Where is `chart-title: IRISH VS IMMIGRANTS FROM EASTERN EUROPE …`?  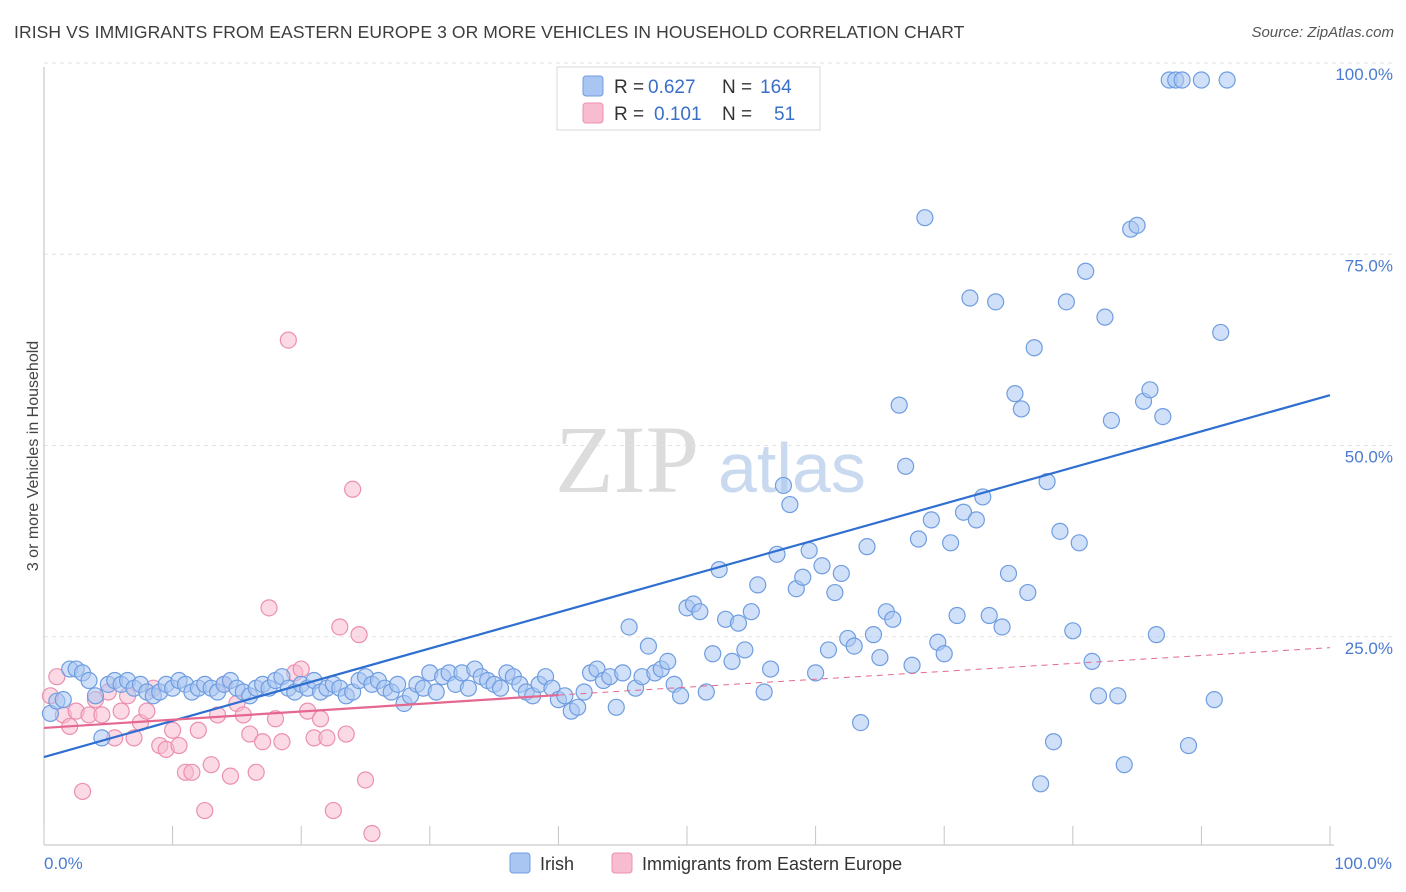 chart-title: IRISH VS IMMIGRANTS FROM EASTERN EUROPE … is located at coordinates (489, 32).